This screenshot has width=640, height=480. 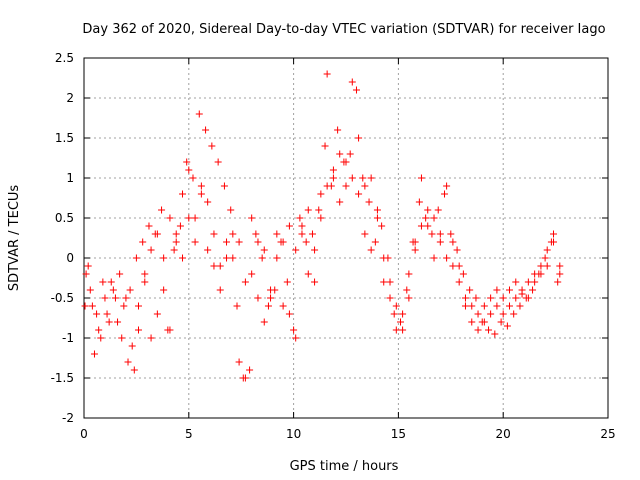 I want to click on y-tick-label: -0.5, so click(x=62, y=298).